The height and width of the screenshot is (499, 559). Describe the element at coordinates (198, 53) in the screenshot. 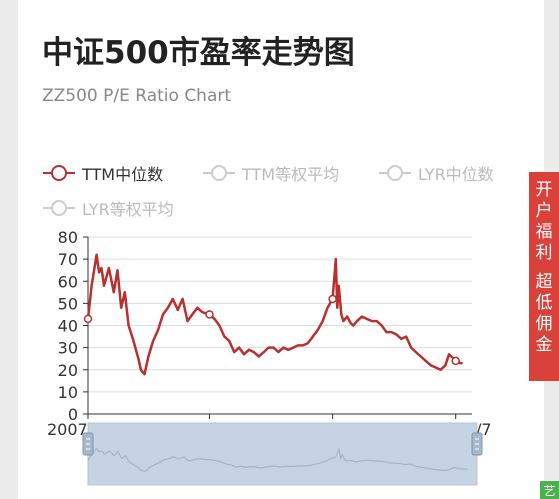

I see `page-title: 中证500市盈率走势图` at that location.